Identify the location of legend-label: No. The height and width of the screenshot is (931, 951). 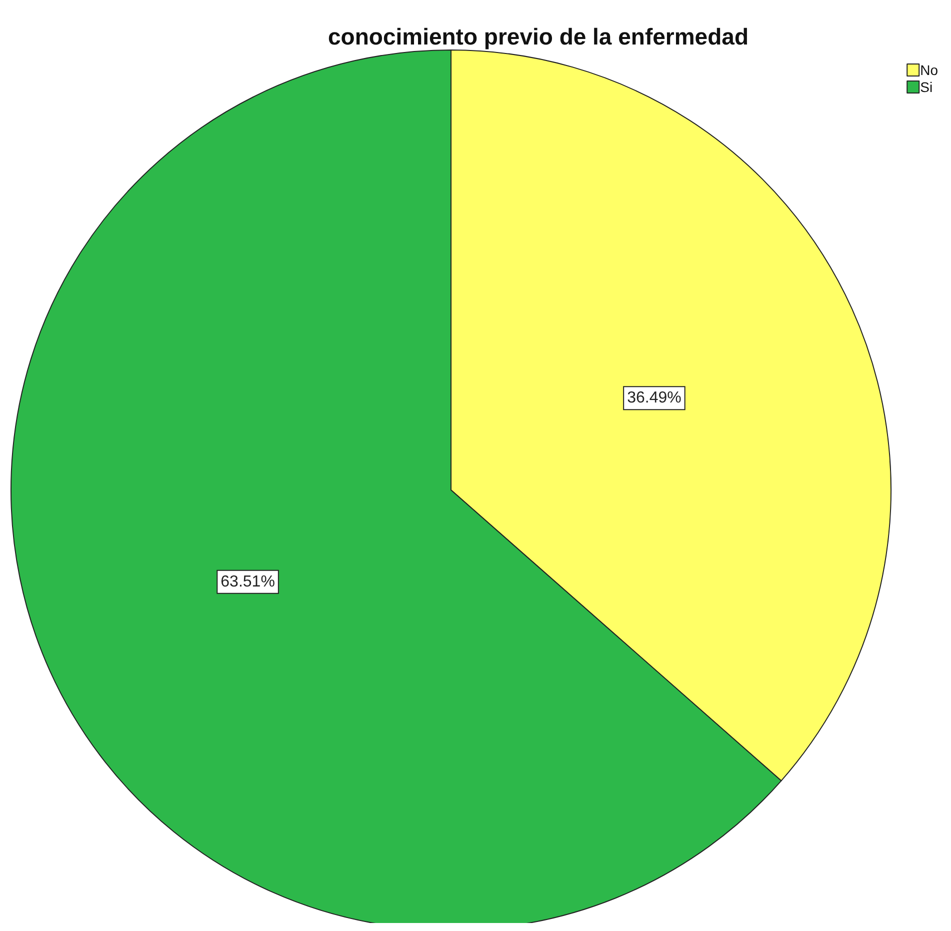
(929, 70).